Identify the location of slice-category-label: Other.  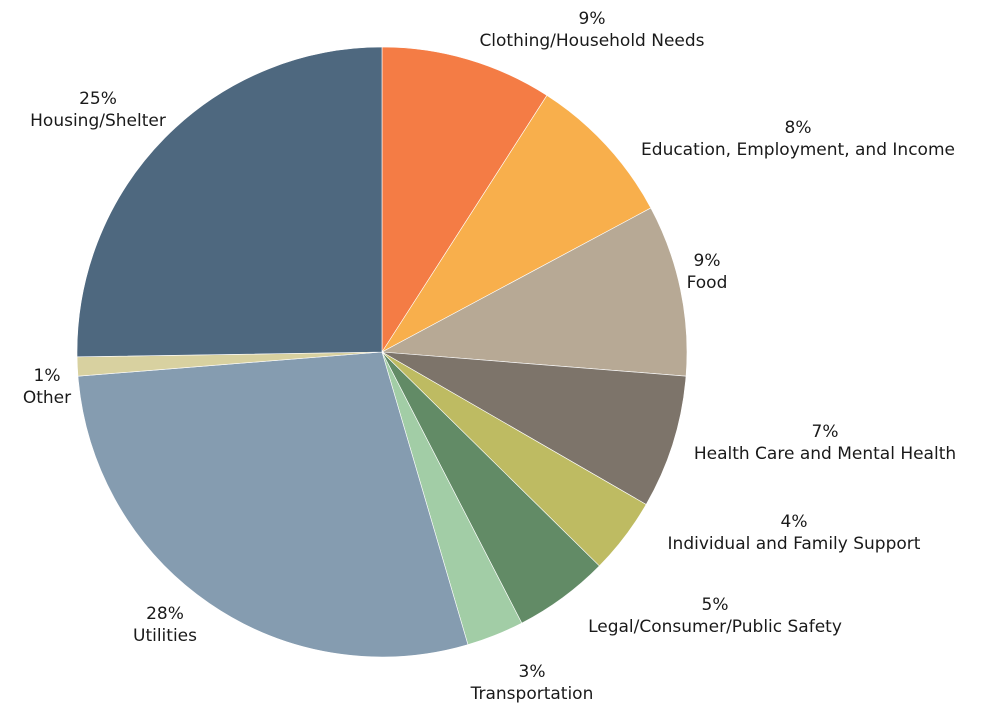
(47, 398).